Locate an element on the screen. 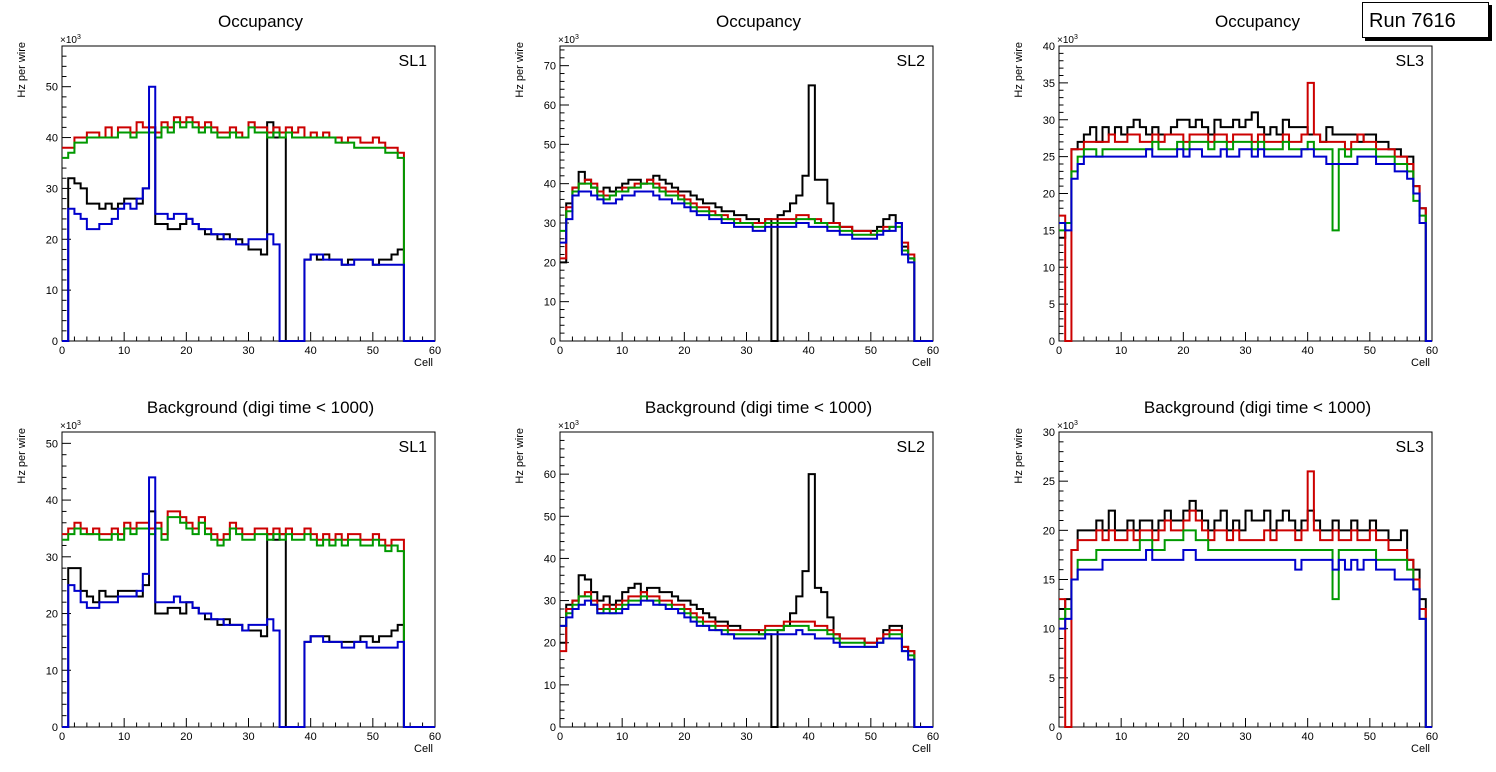 The image size is (1496, 772). y-tick-label: 70 is located at coordinates (550, 67).